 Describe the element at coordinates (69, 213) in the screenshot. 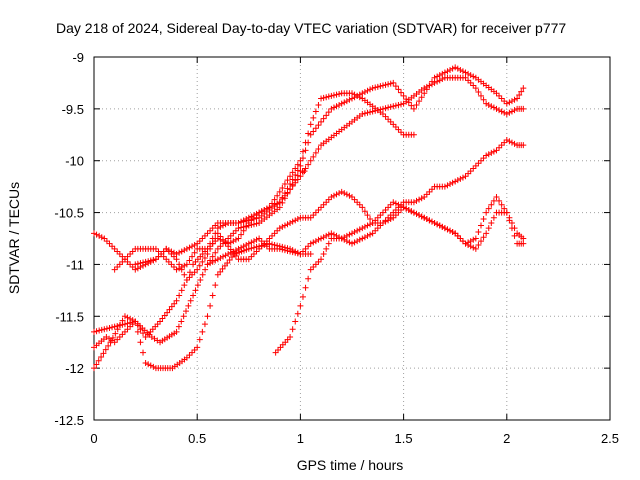

I see `y-tick-label: -10.5` at that location.